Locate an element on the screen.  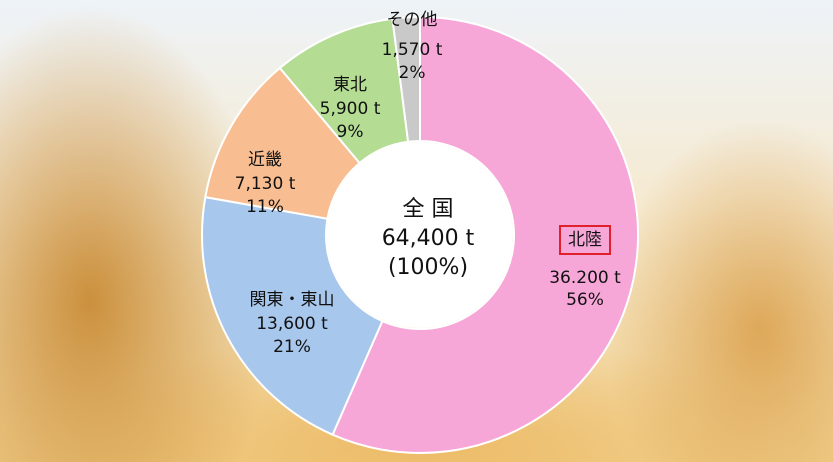
highlight-box is located at coordinates (585, 240).